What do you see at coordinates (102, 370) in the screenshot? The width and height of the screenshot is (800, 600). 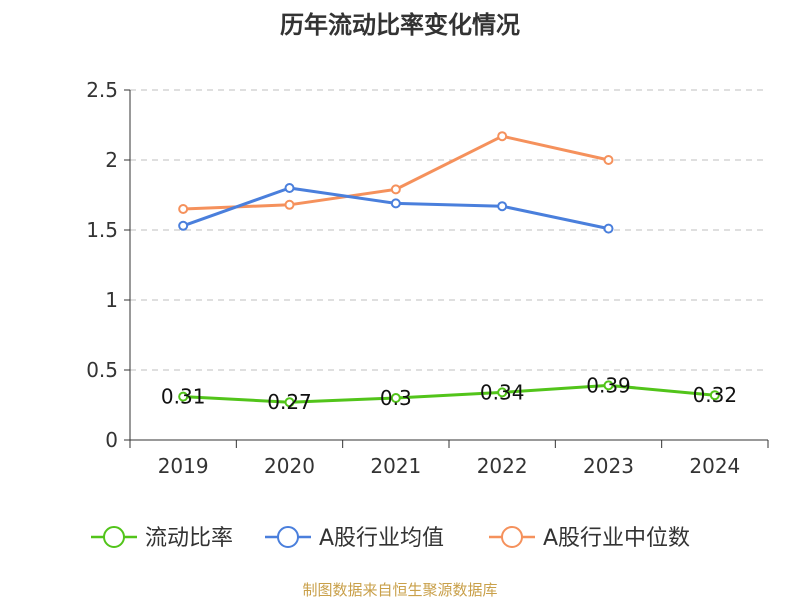 I see `y-tick-label: 0.5` at bounding box center [102, 370].